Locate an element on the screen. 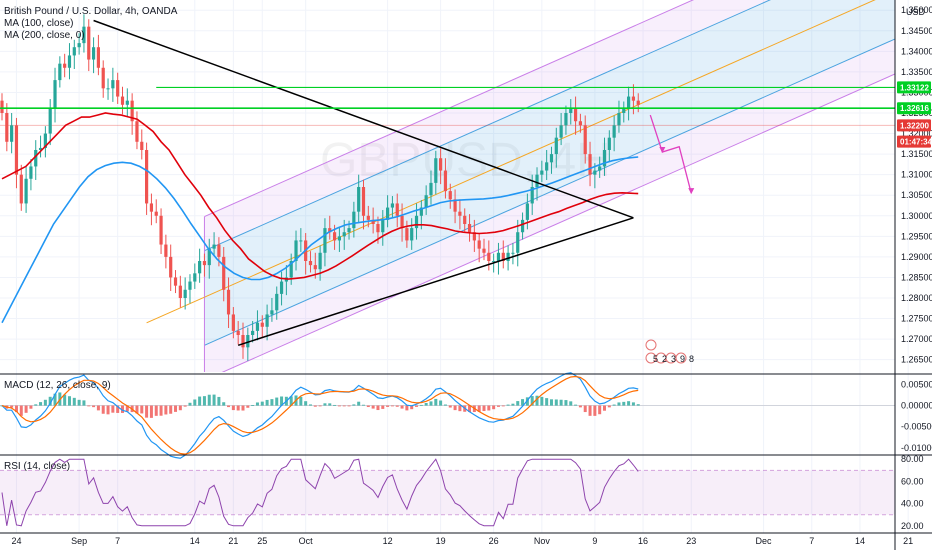  rsi-axis-label: 40.00 is located at coordinates (912, 504).